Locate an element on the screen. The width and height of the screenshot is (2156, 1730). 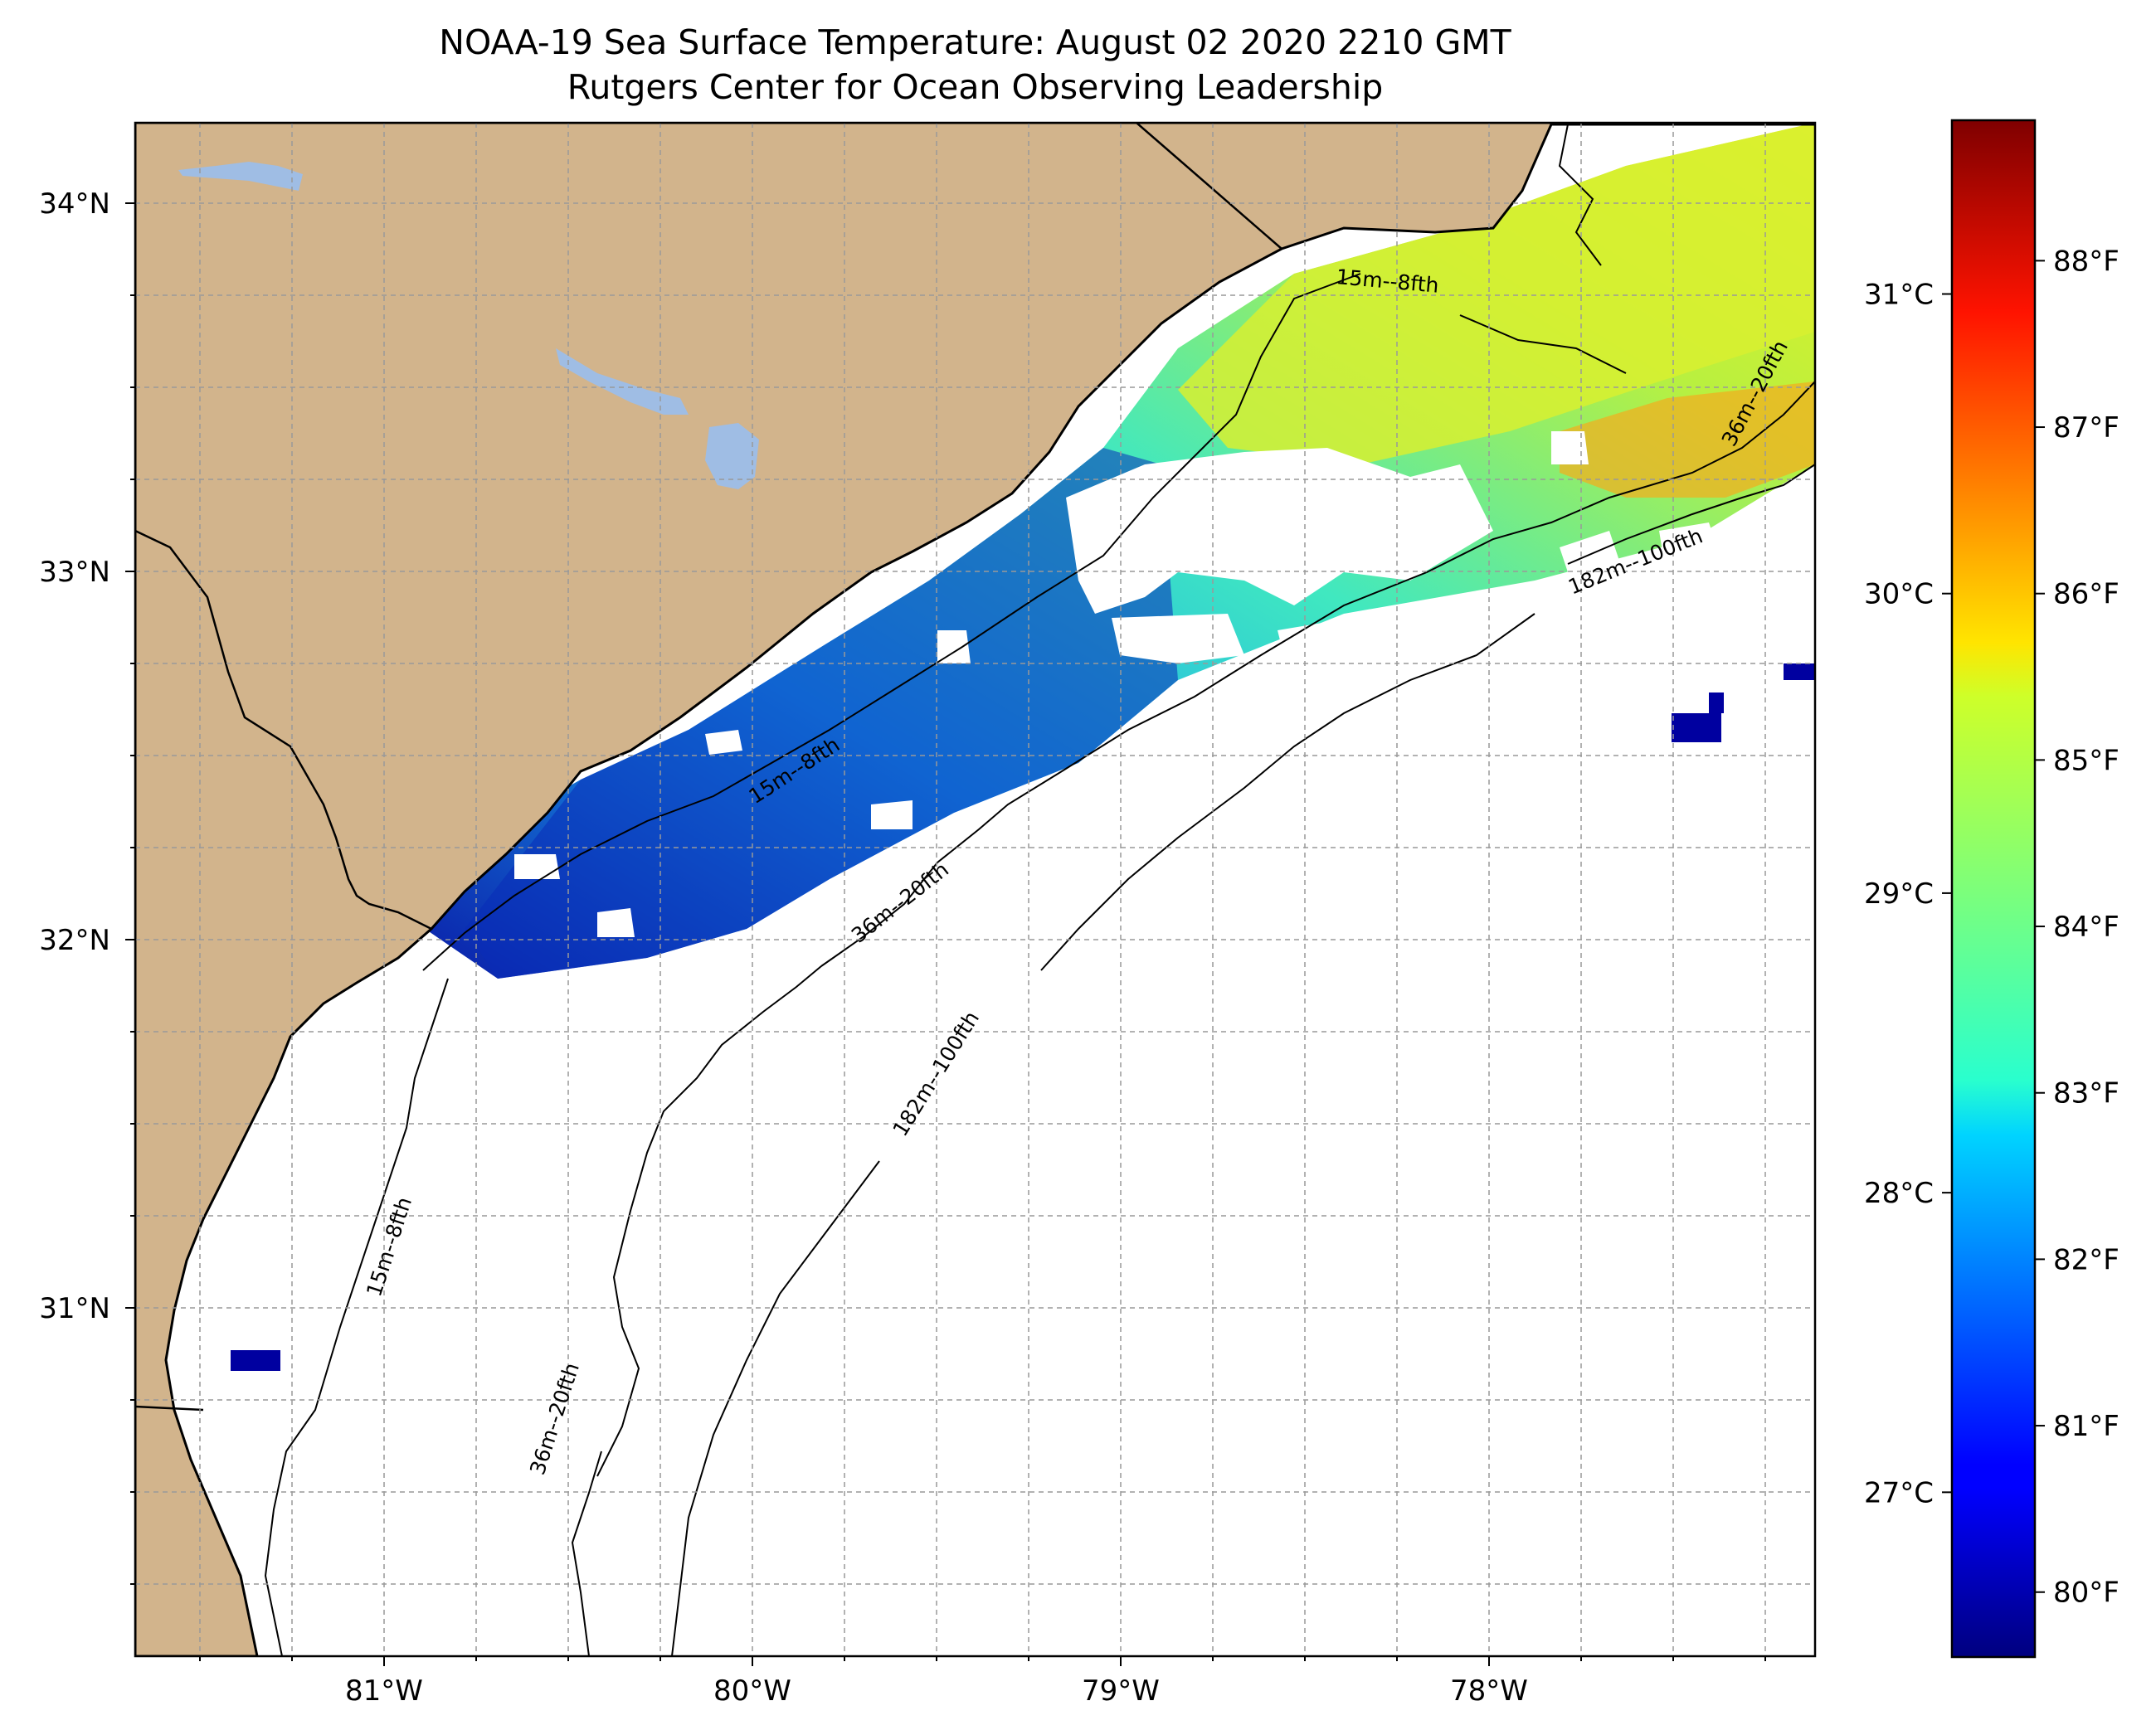
lake-moultrie is located at coordinates (732, 456).